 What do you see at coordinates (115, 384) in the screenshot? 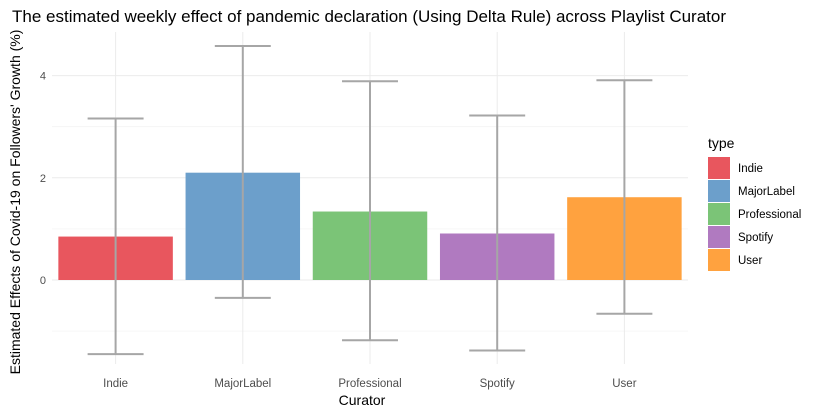
I see `x-tick-label: Indie` at bounding box center [115, 384].